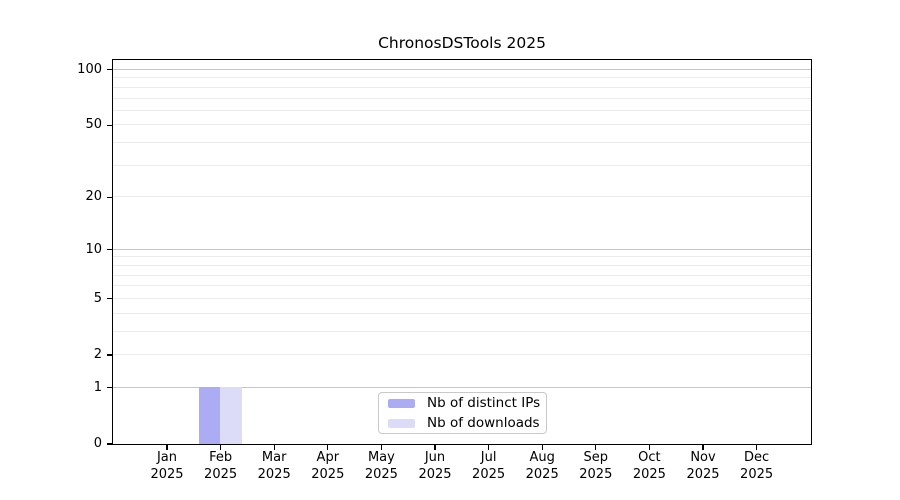 The width and height of the screenshot is (900, 500). What do you see at coordinates (435, 466) in the screenshot?
I see `x-tick-label: Jun 2025` at bounding box center [435, 466].